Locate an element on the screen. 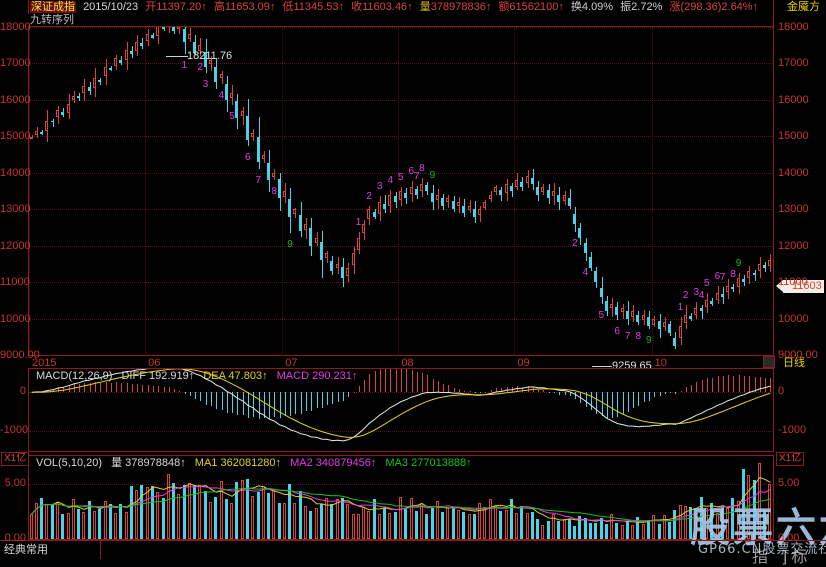  volume-plot-area is located at coordinates (401, 497).